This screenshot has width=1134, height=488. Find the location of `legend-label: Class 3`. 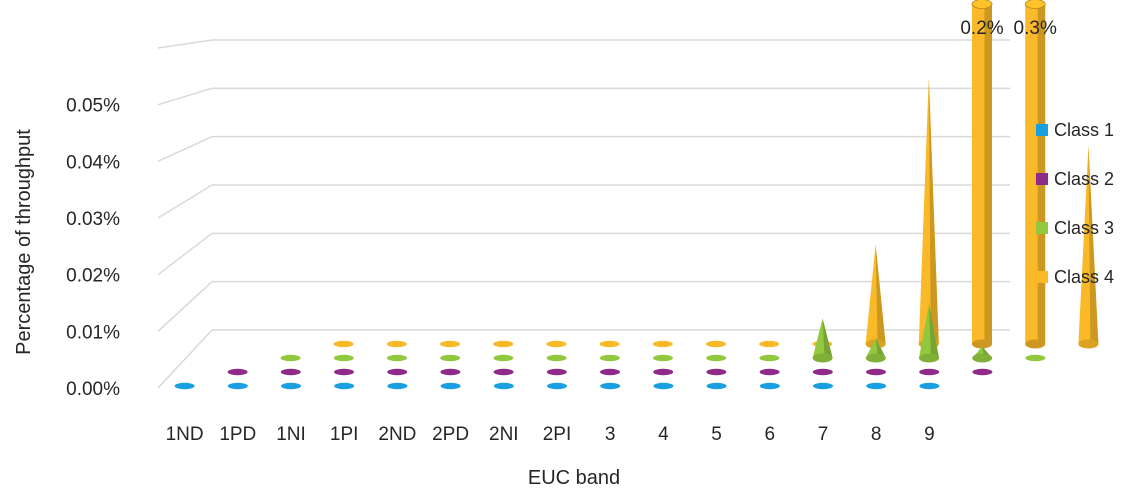

legend-label: Class 3 is located at coordinates (1084, 227).